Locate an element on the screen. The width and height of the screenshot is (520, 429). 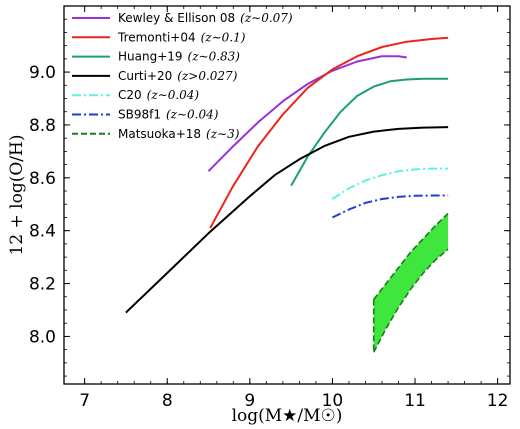
legend-item: C20 (z∼0.04) is located at coordinates (135, 95).